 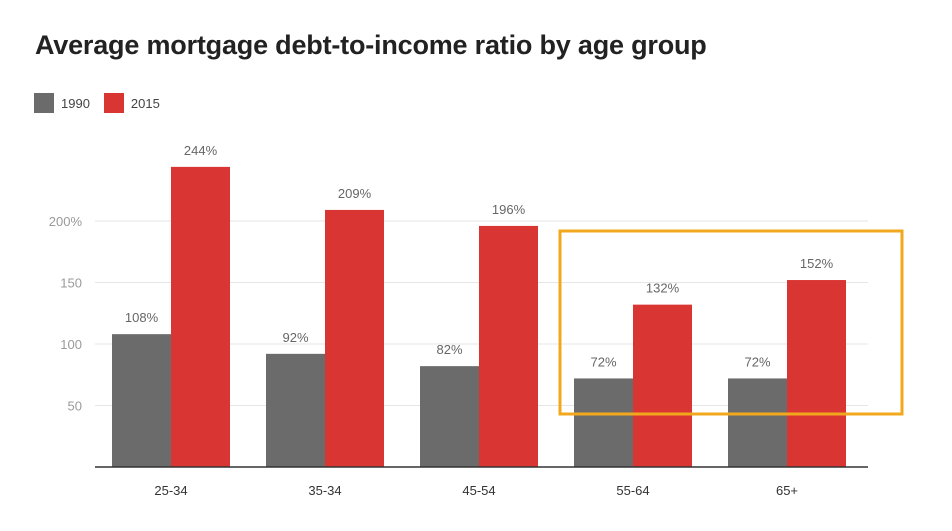 What do you see at coordinates (71, 344) in the screenshot?
I see `y-tick-label: 100` at bounding box center [71, 344].